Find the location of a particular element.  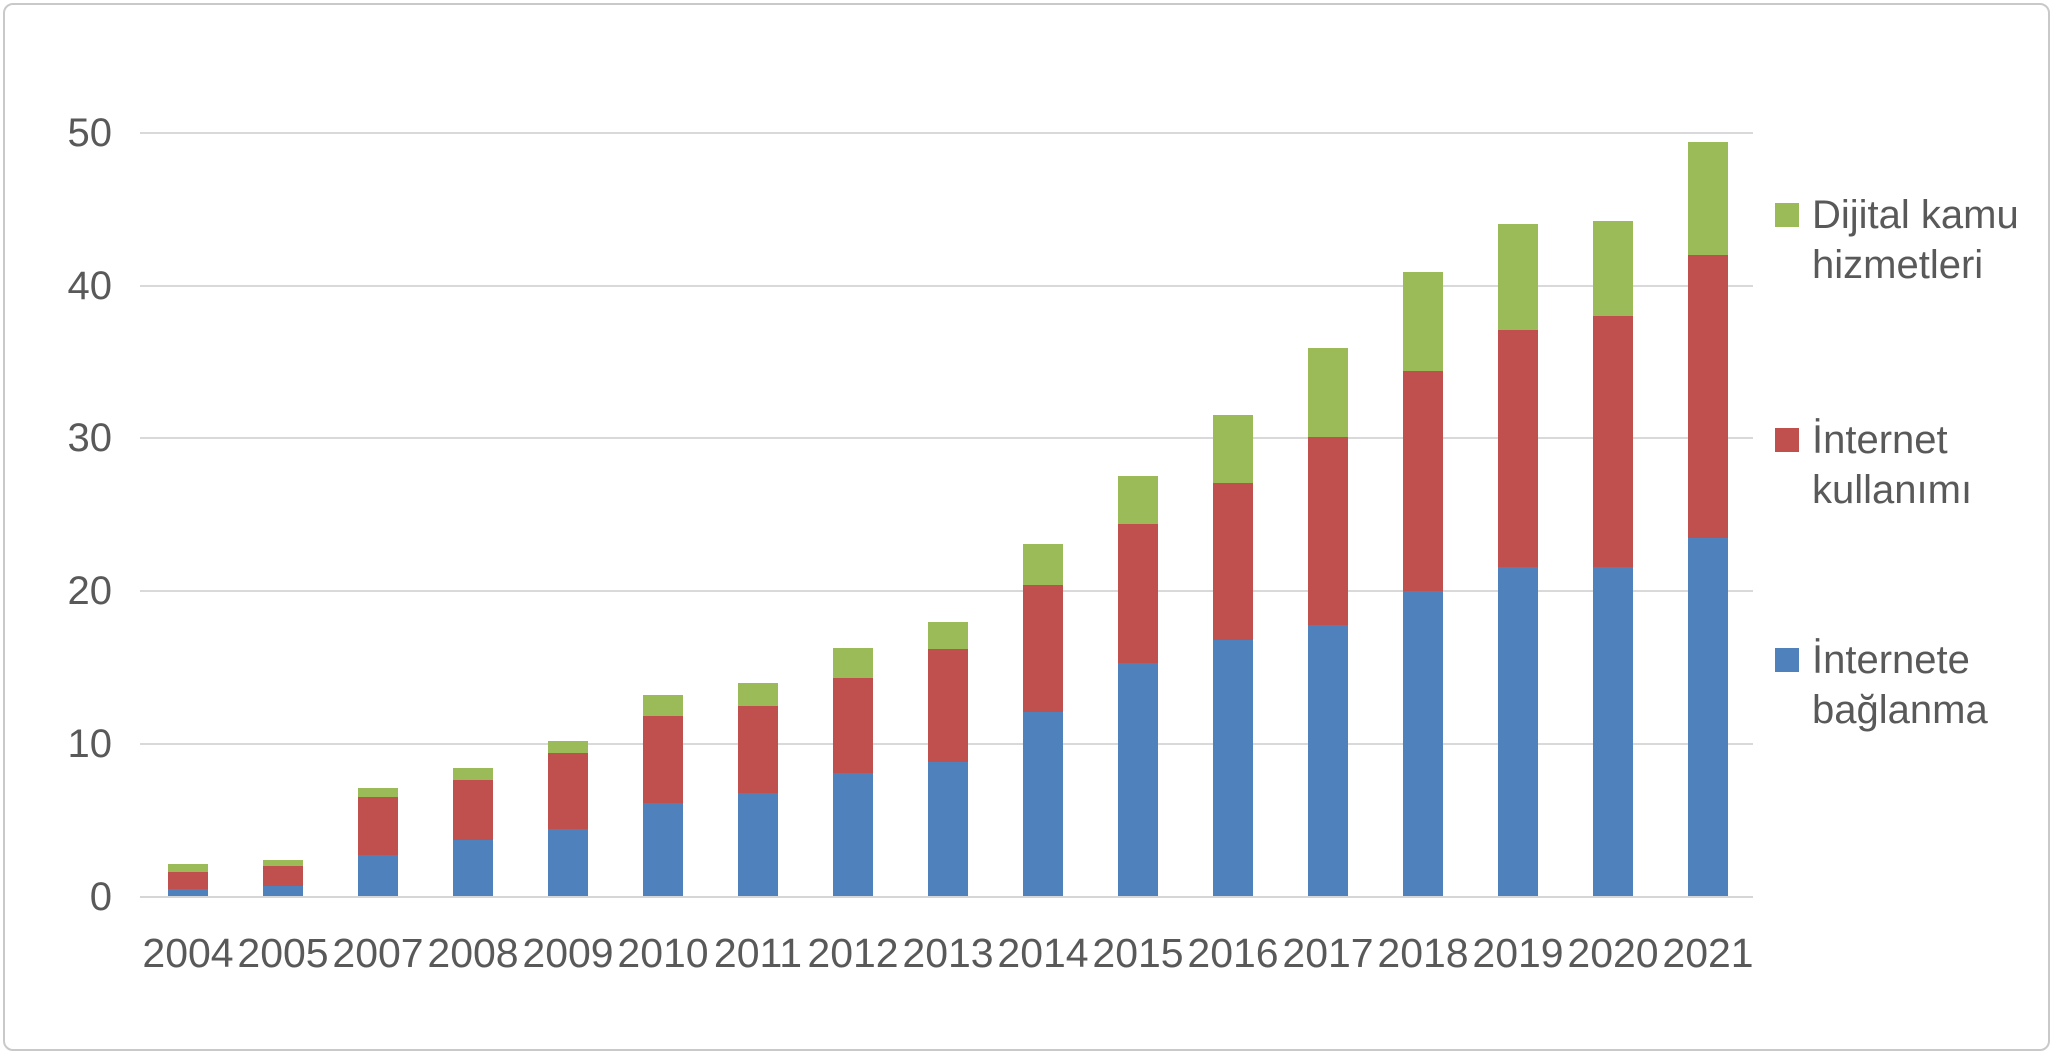

x-tick-label: 2005 is located at coordinates (283, 953).